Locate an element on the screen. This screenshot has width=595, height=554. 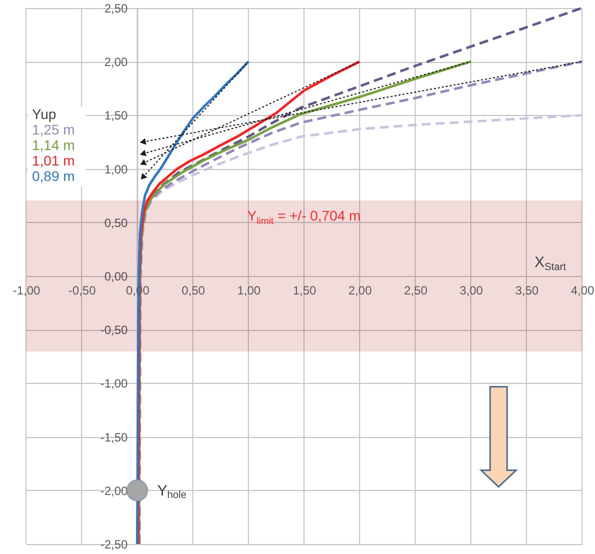
x-tick-label: 3,00 is located at coordinates (472, 291).